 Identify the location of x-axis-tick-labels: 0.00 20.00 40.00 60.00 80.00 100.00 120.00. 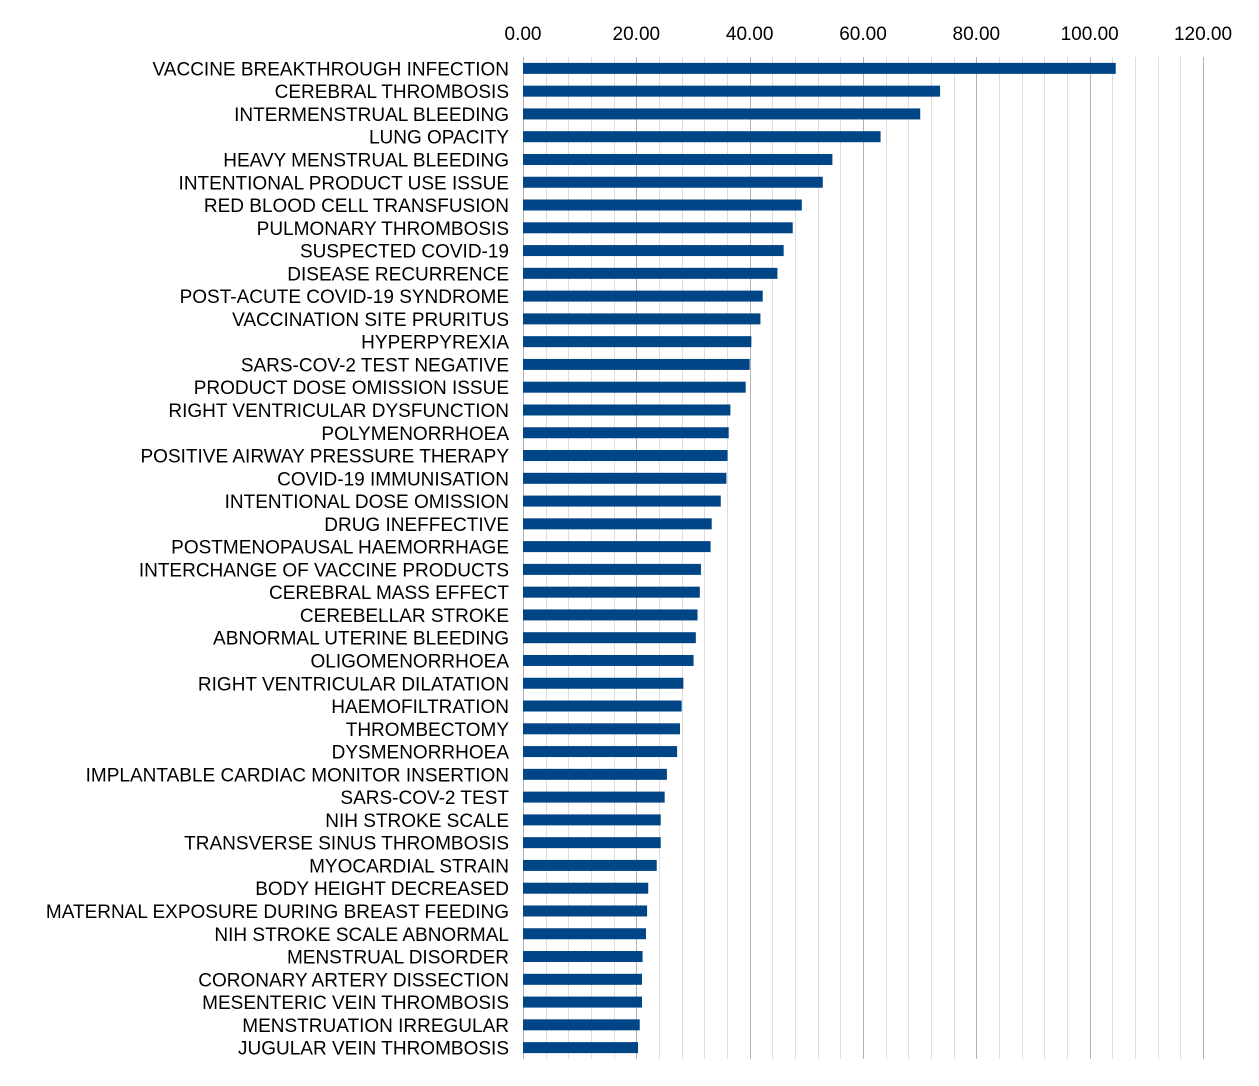
(869, 34).